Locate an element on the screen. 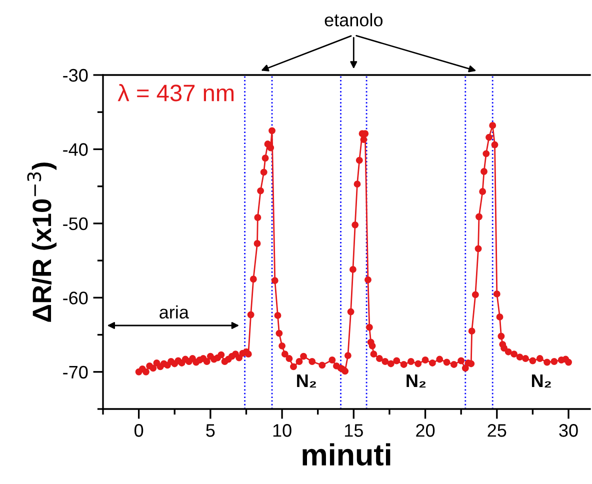  y-tick-label: -70 is located at coordinates (75, 372).